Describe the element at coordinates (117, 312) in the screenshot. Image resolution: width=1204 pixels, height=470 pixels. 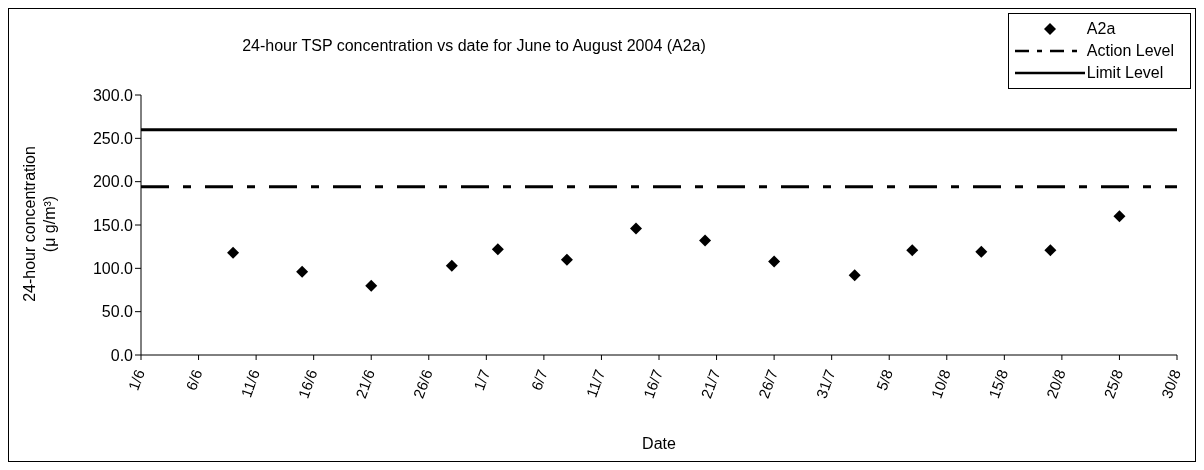
I see `y-tick-label: 50.0` at that location.